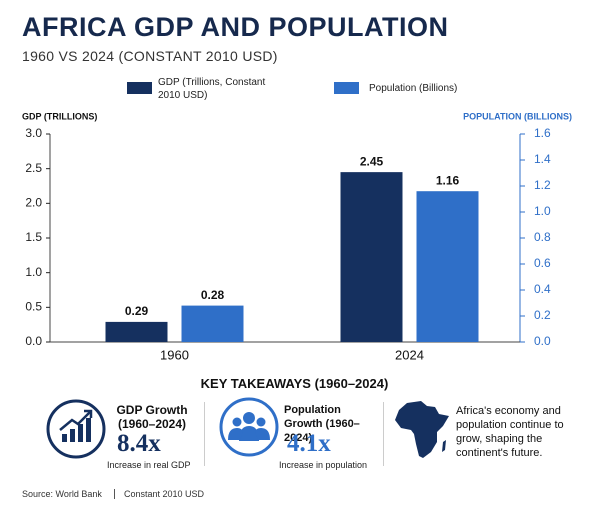 The image size is (589, 514). I want to click on card-title: GDP Growth (1960–2024), so click(152, 417).